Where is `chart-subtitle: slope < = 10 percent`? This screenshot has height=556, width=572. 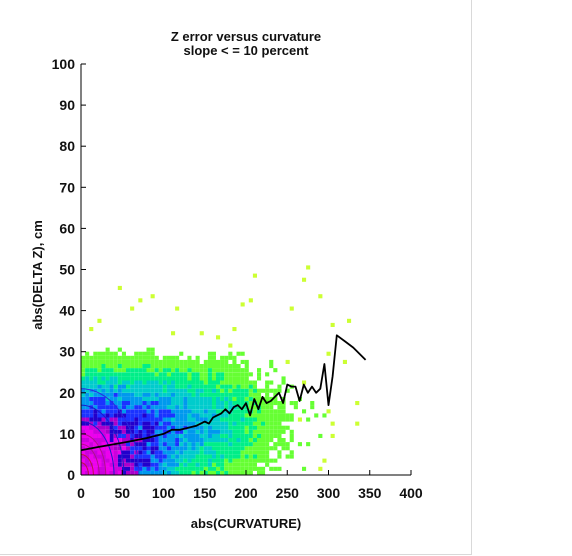 chart-subtitle: slope < = 10 percent is located at coordinates (246, 50).